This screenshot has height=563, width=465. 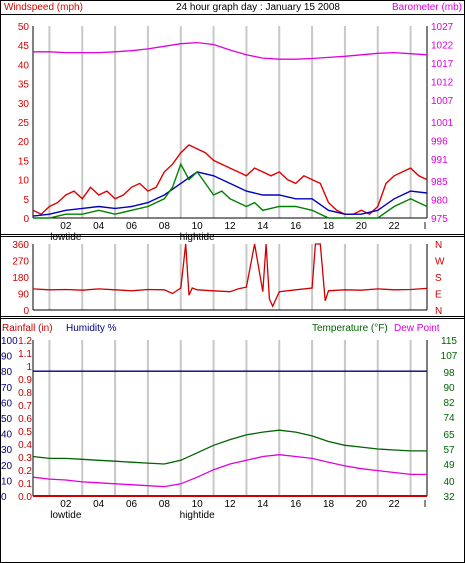 I want to click on rain-tick-label: 0.0, so click(x=25, y=497).